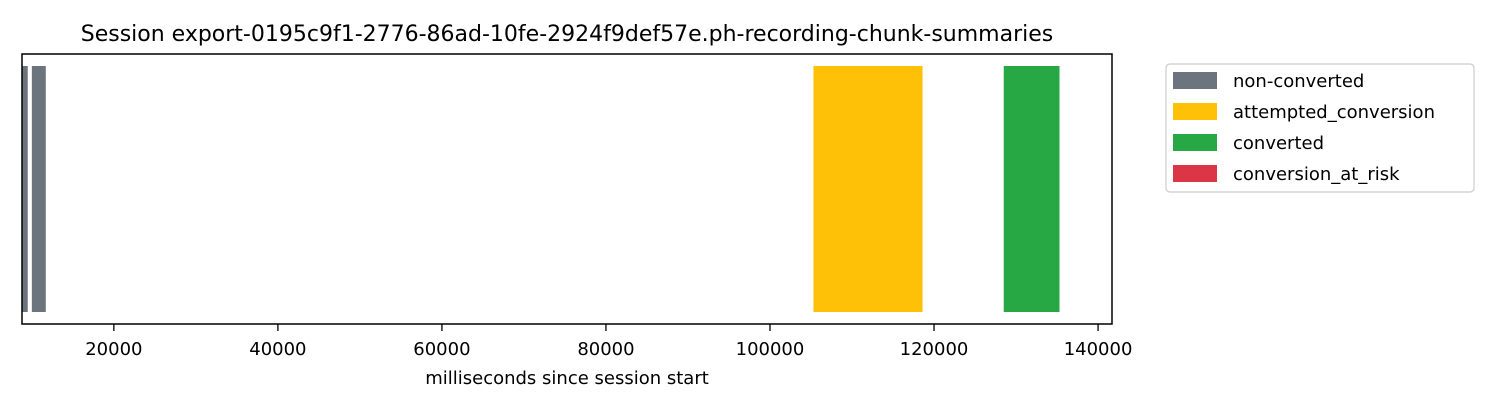 Image resolution: width=1500 pixels, height=412 pixels. Describe the element at coordinates (1298, 81) in the screenshot. I see `legend-label-non-converted: non-converted` at that location.